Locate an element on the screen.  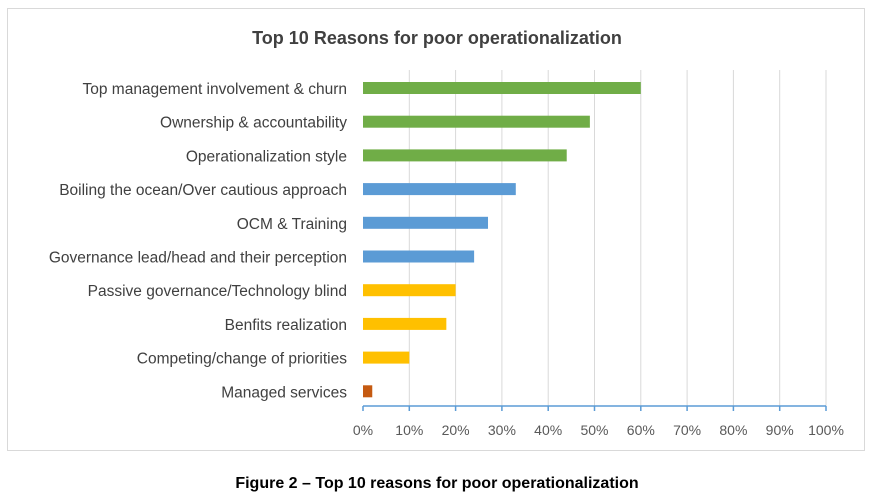
x-tick-label: 60% is located at coordinates (641, 430).